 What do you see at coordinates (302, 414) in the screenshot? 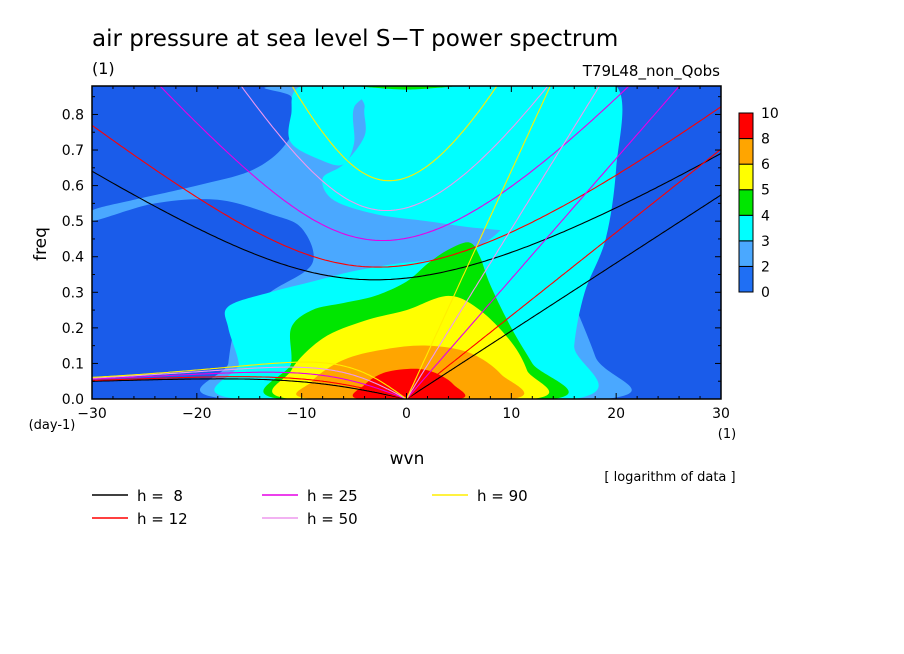
I see `x-tick-label: −10` at bounding box center [302, 414].